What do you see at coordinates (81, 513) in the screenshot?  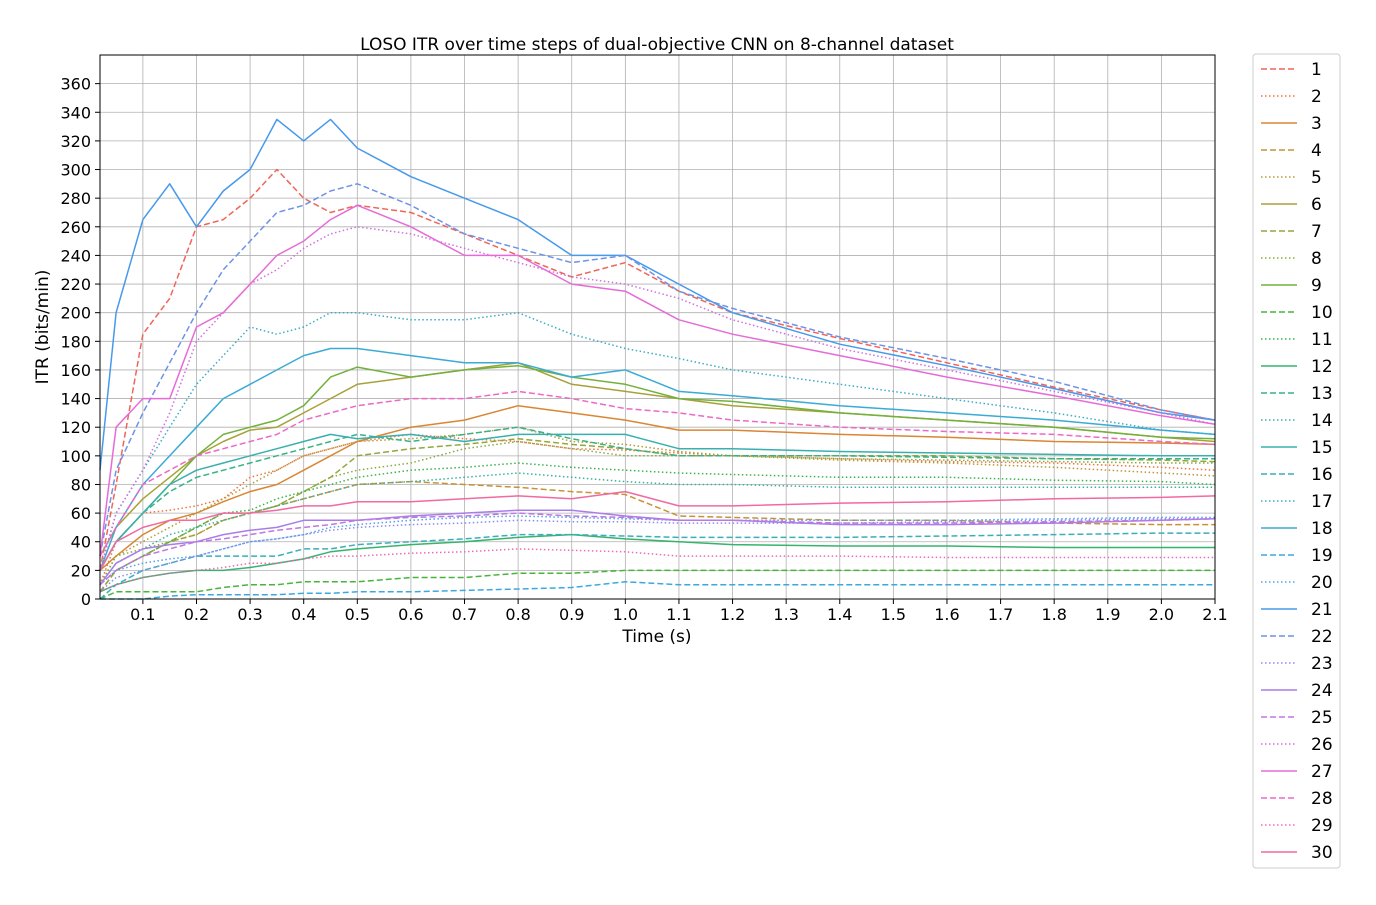 I see `y-tick-label: 60` at bounding box center [81, 513].